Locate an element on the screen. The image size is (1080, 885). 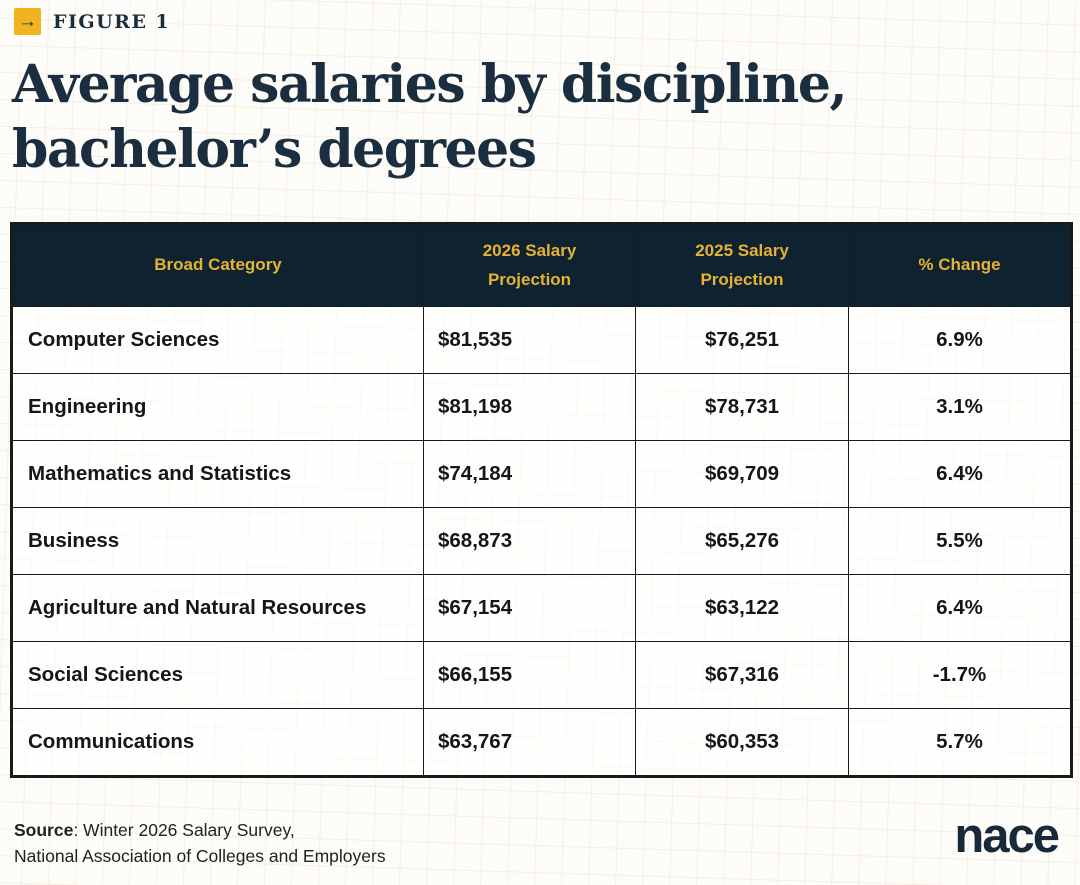
pct-change-cell: 5.7% is located at coordinates (960, 742).